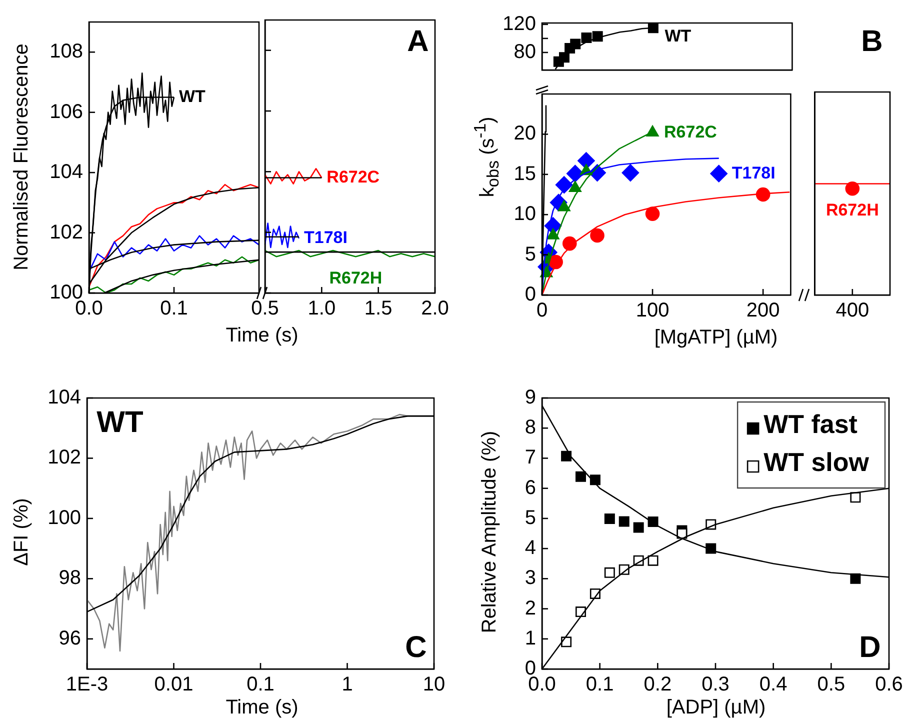 The height and width of the screenshot is (724, 905). I want to click on y-tick-label: 4, so click(530, 548).